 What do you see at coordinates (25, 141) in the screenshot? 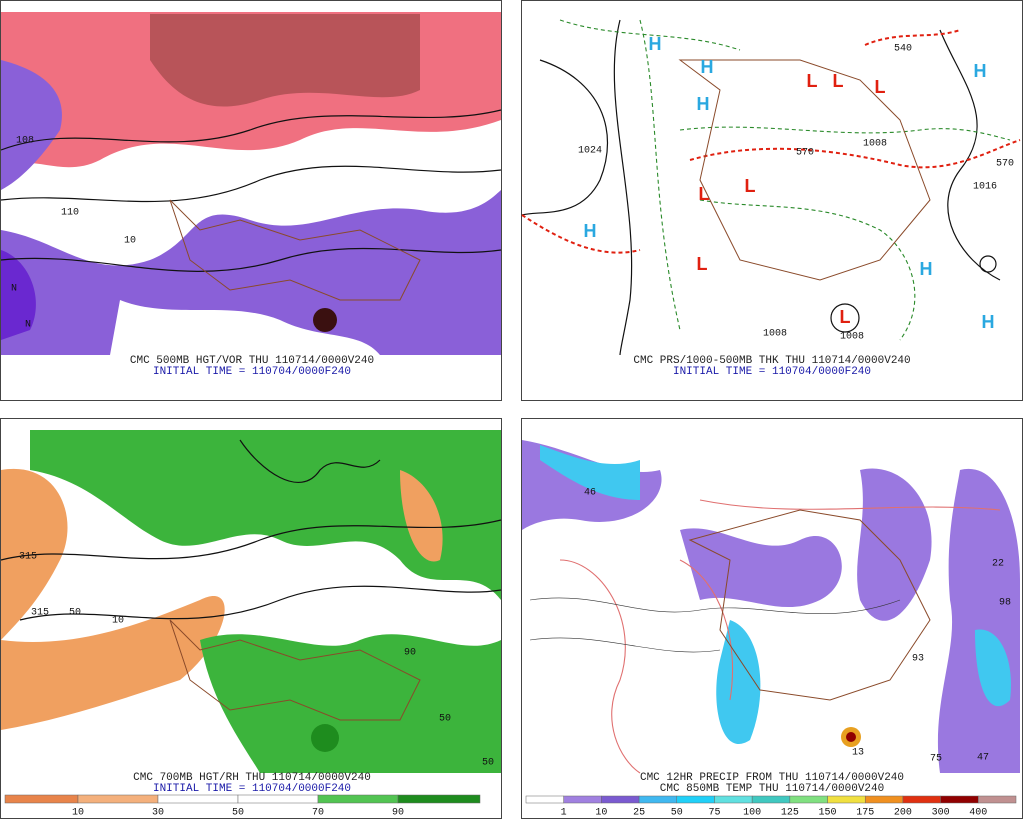
I see `map-label: 108` at bounding box center [25, 141].